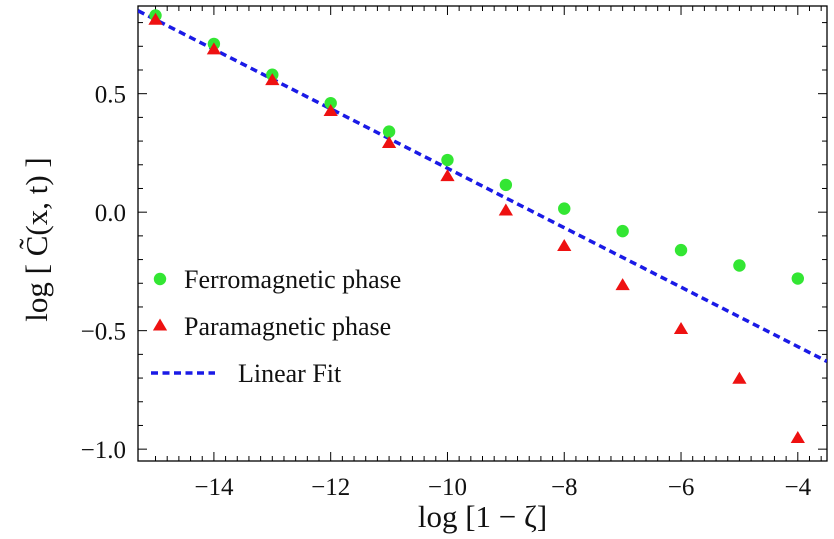 This screenshot has width=834, height=539. I want to click on x-tick-label: −6, so click(681, 487).